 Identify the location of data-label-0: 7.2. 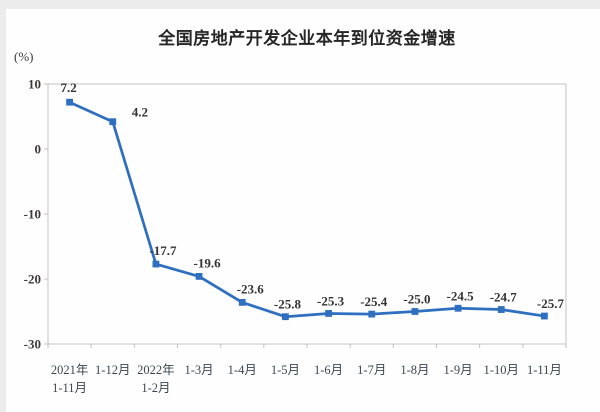
(68, 87).